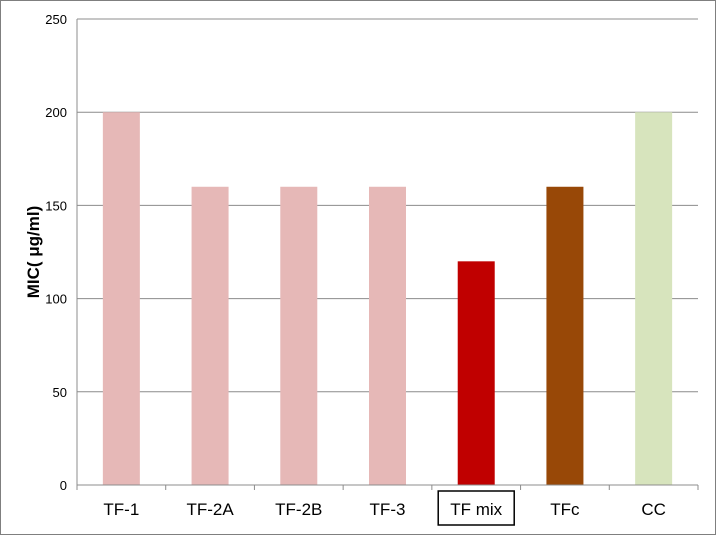 This screenshot has height=535, width=716. Describe the element at coordinates (299, 335) in the screenshot. I see `bar-tf-2b` at that location.